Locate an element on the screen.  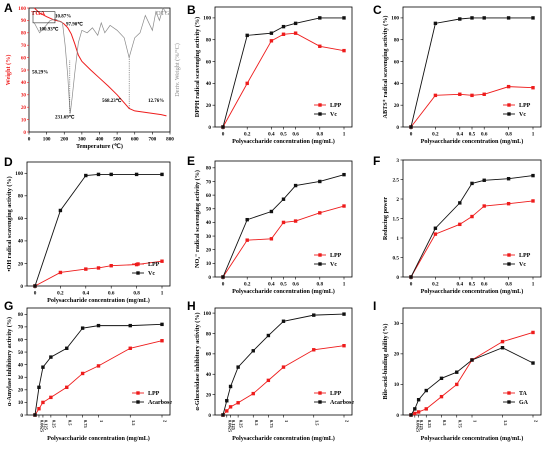
y-tick-label: 2 is located at coordinates (397, 200).